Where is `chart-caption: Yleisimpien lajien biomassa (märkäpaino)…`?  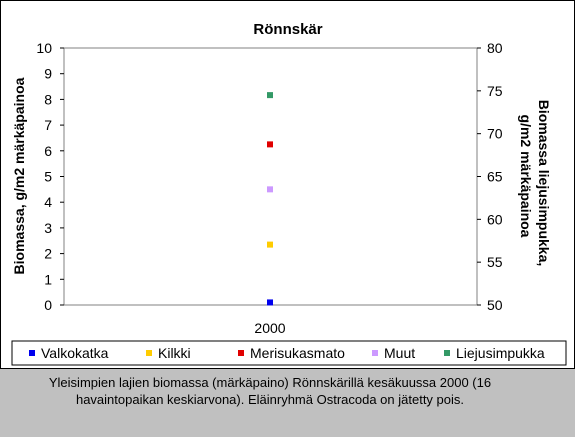
chart-caption: Yleisimpien lajien biomassa (märkäpaino)… is located at coordinates (270, 391).